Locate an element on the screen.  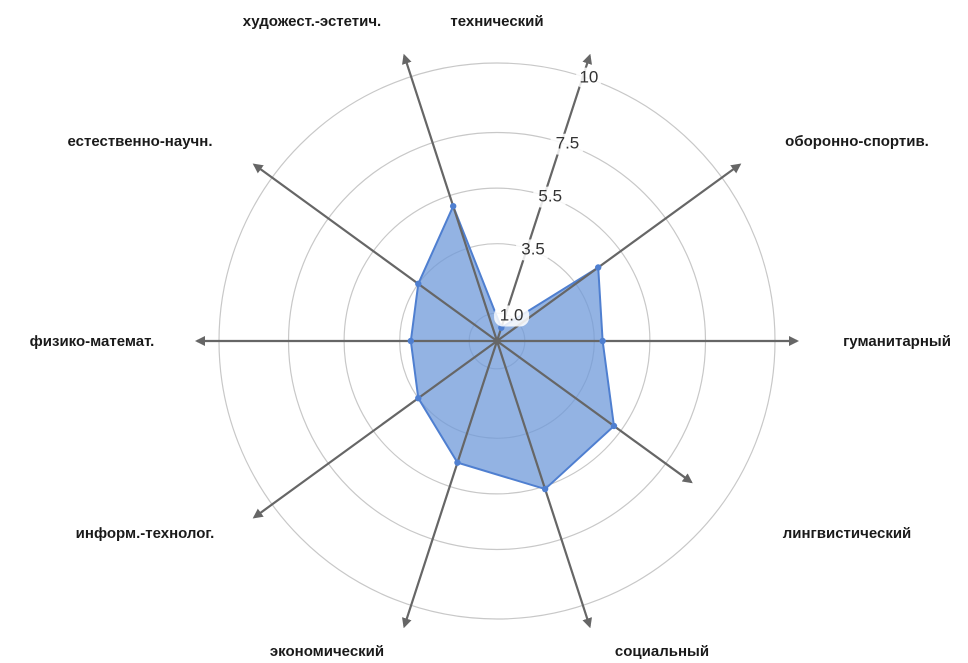
axis-label: физико-математ. is located at coordinates (92, 341).